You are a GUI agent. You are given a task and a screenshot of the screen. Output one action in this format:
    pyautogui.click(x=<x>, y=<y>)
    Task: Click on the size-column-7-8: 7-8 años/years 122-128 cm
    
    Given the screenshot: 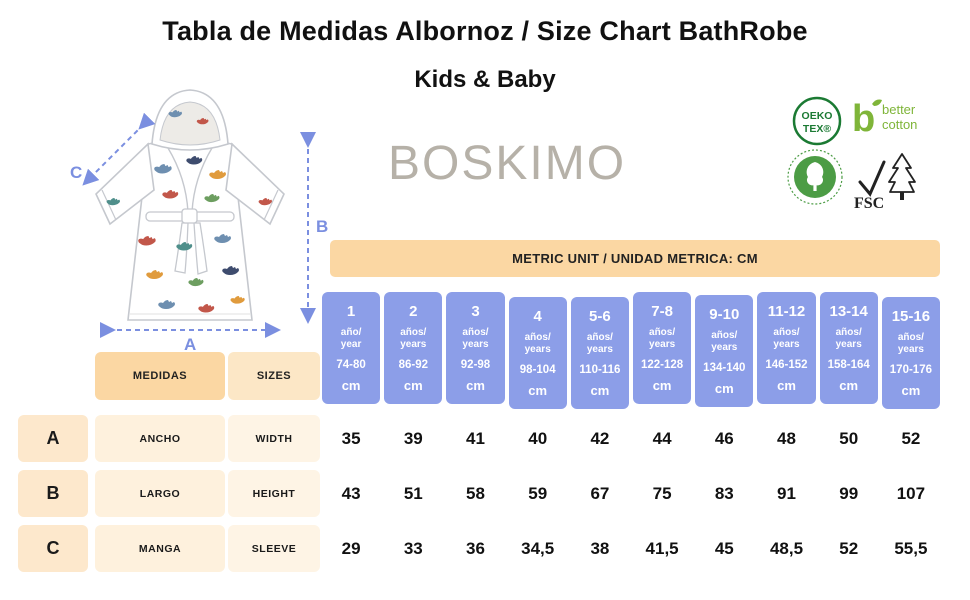 What is the action you would take?
    pyautogui.click(x=662, y=348)
    